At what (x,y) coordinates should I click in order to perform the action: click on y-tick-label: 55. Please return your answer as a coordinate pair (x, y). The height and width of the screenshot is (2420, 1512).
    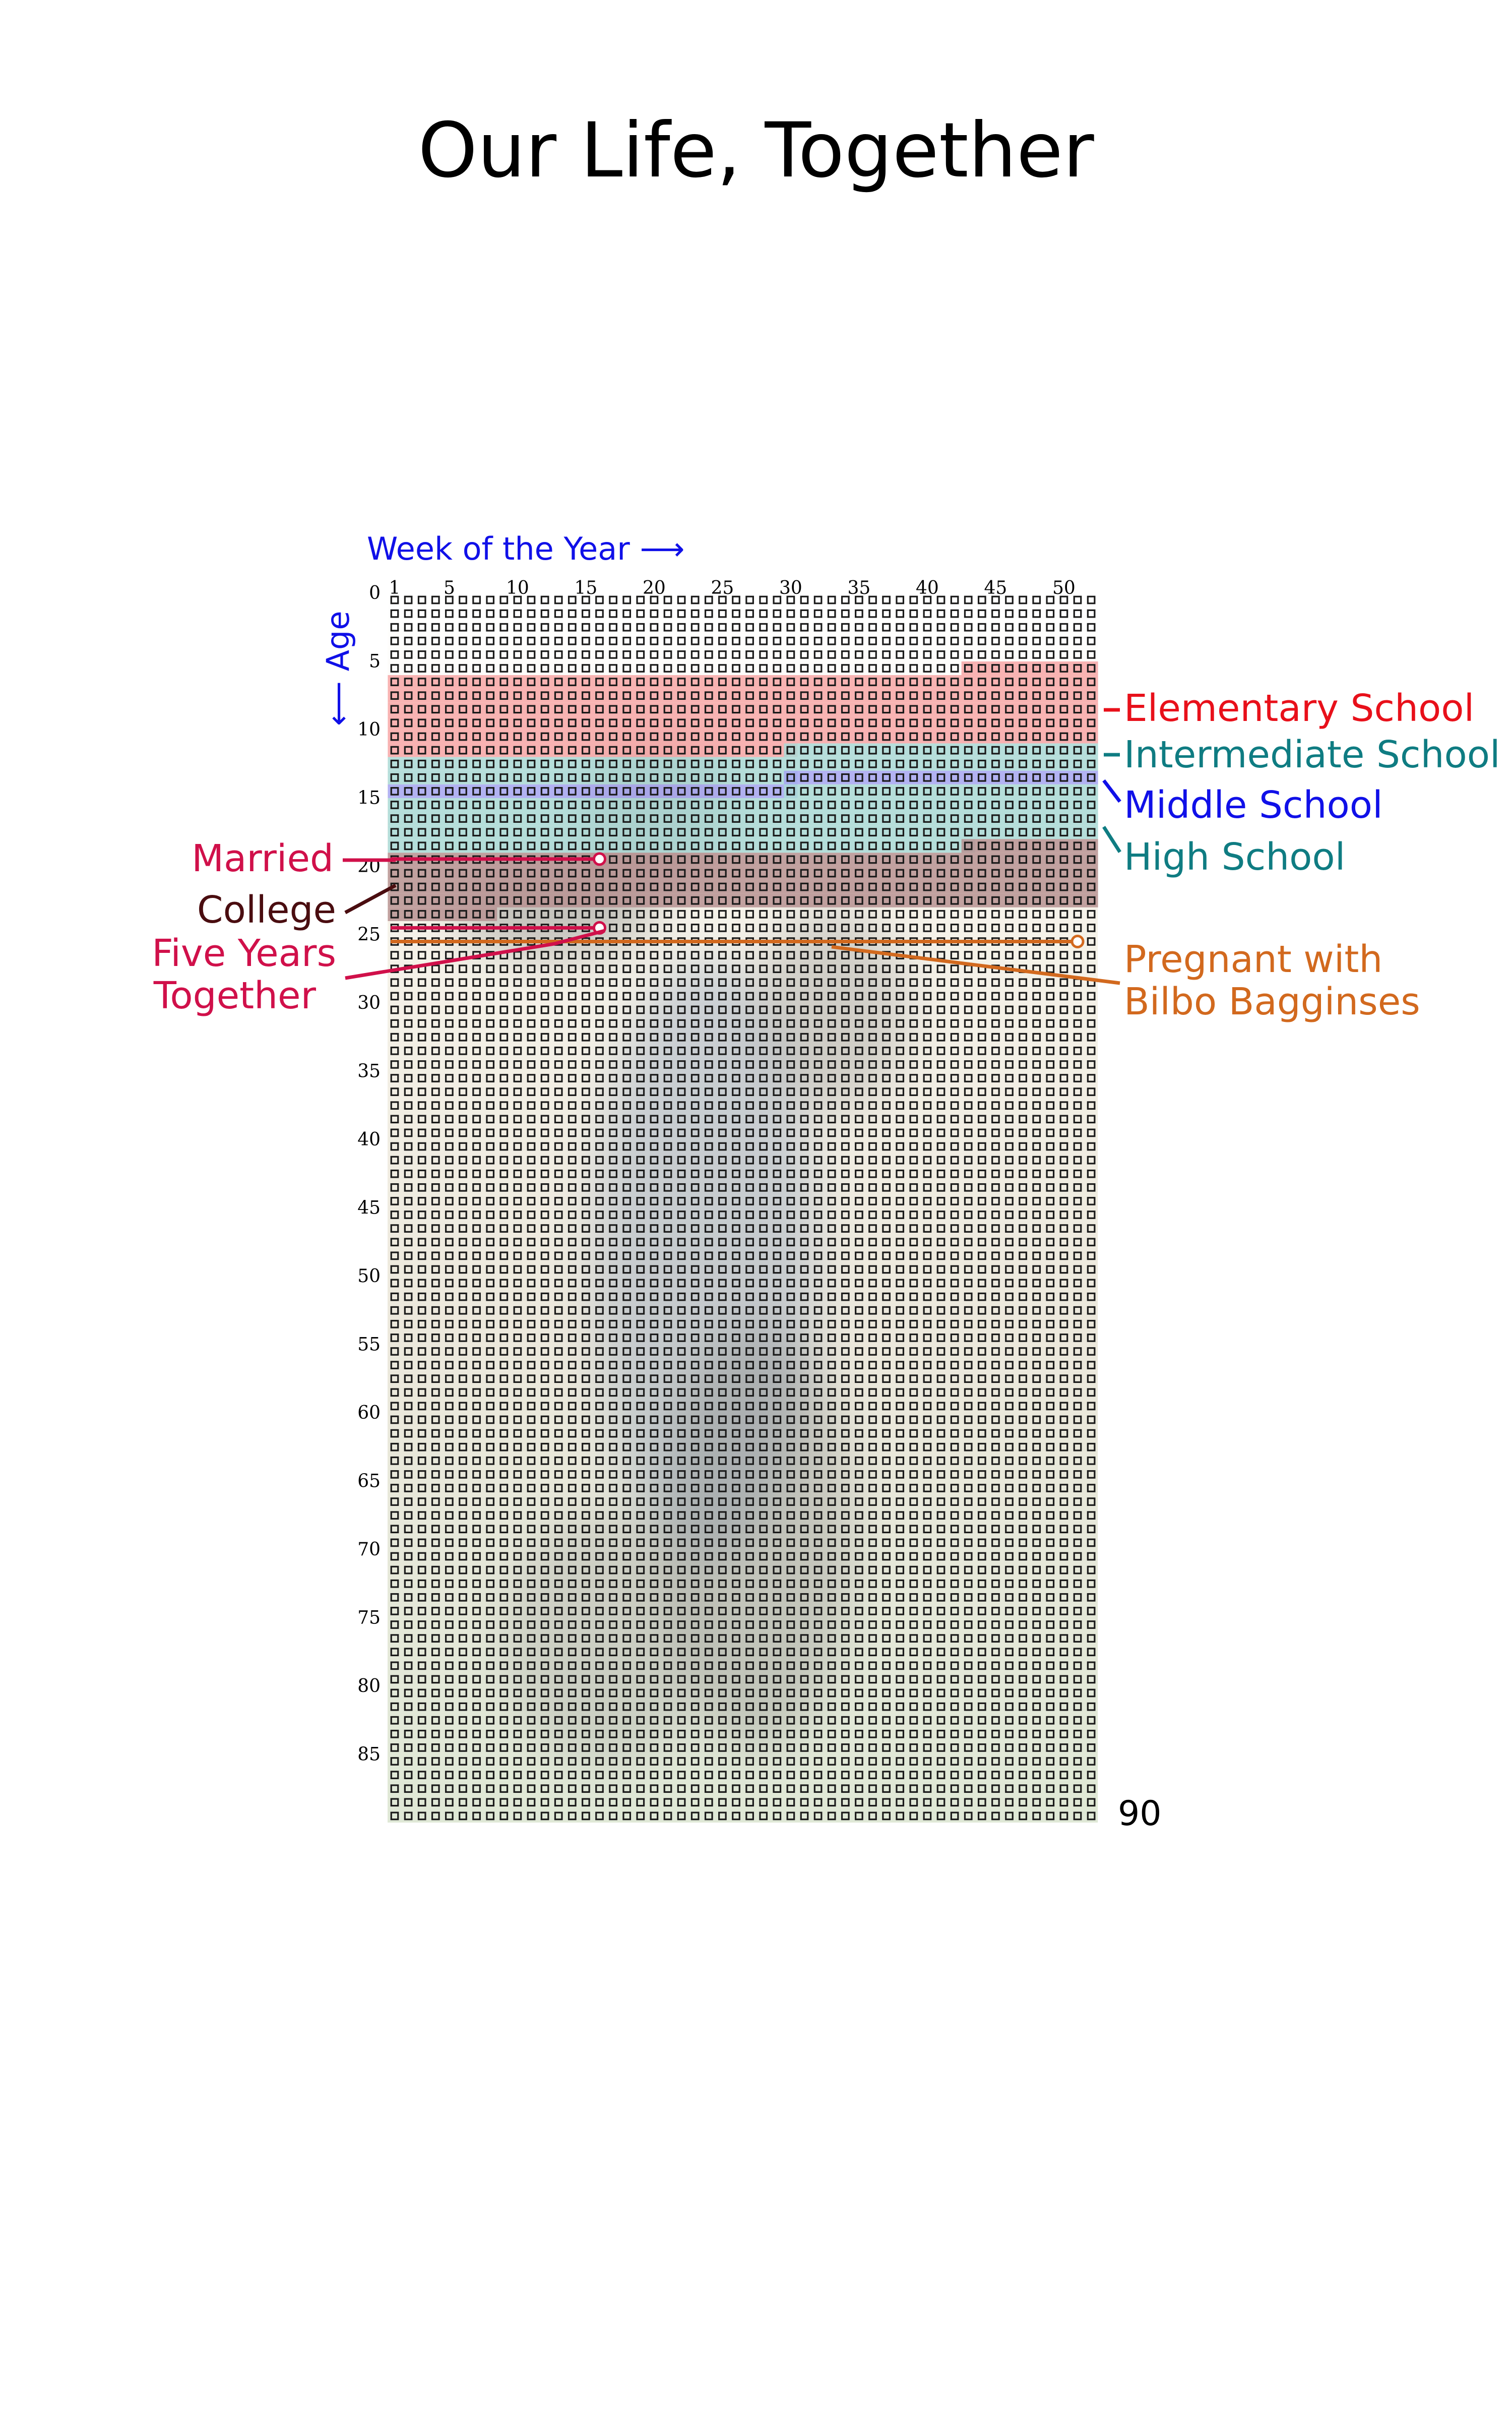
    Looking at the image, I should click on (369, 1345).